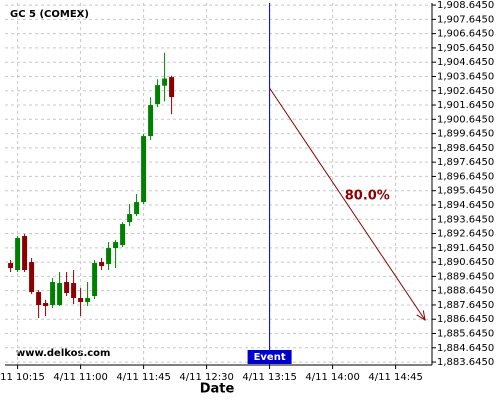  Describe the element at coordinates (465, 205) in the screenshot. I see `y-tick-label: 1,894.6450` at that location.